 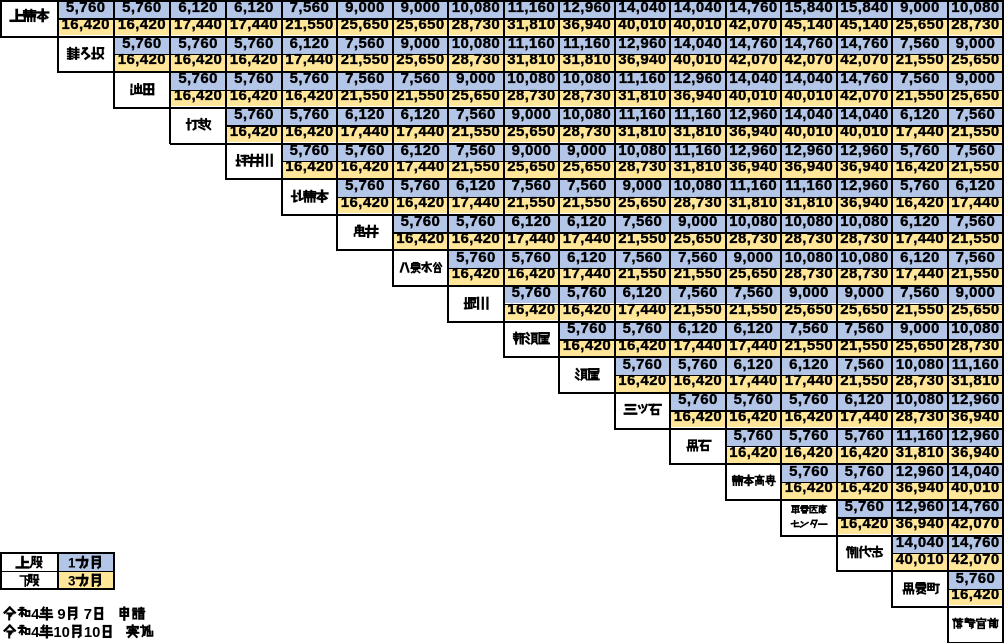 What do you see at coordinates (88, 615) in the screenshot?
I see `svg-text: 7` at bounding box center [88, 615].